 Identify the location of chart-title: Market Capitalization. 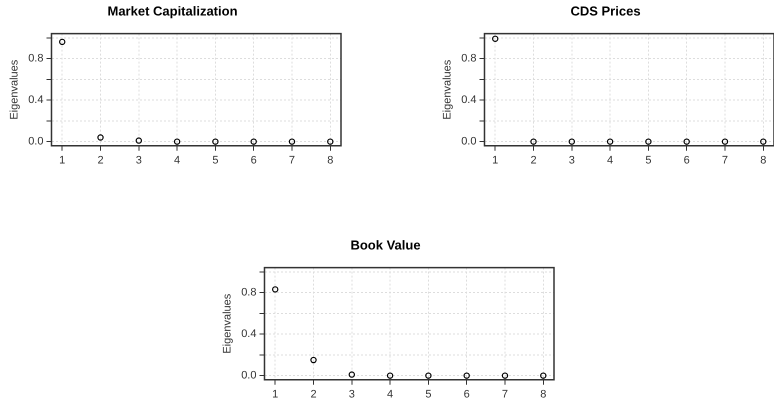
(172, 10).